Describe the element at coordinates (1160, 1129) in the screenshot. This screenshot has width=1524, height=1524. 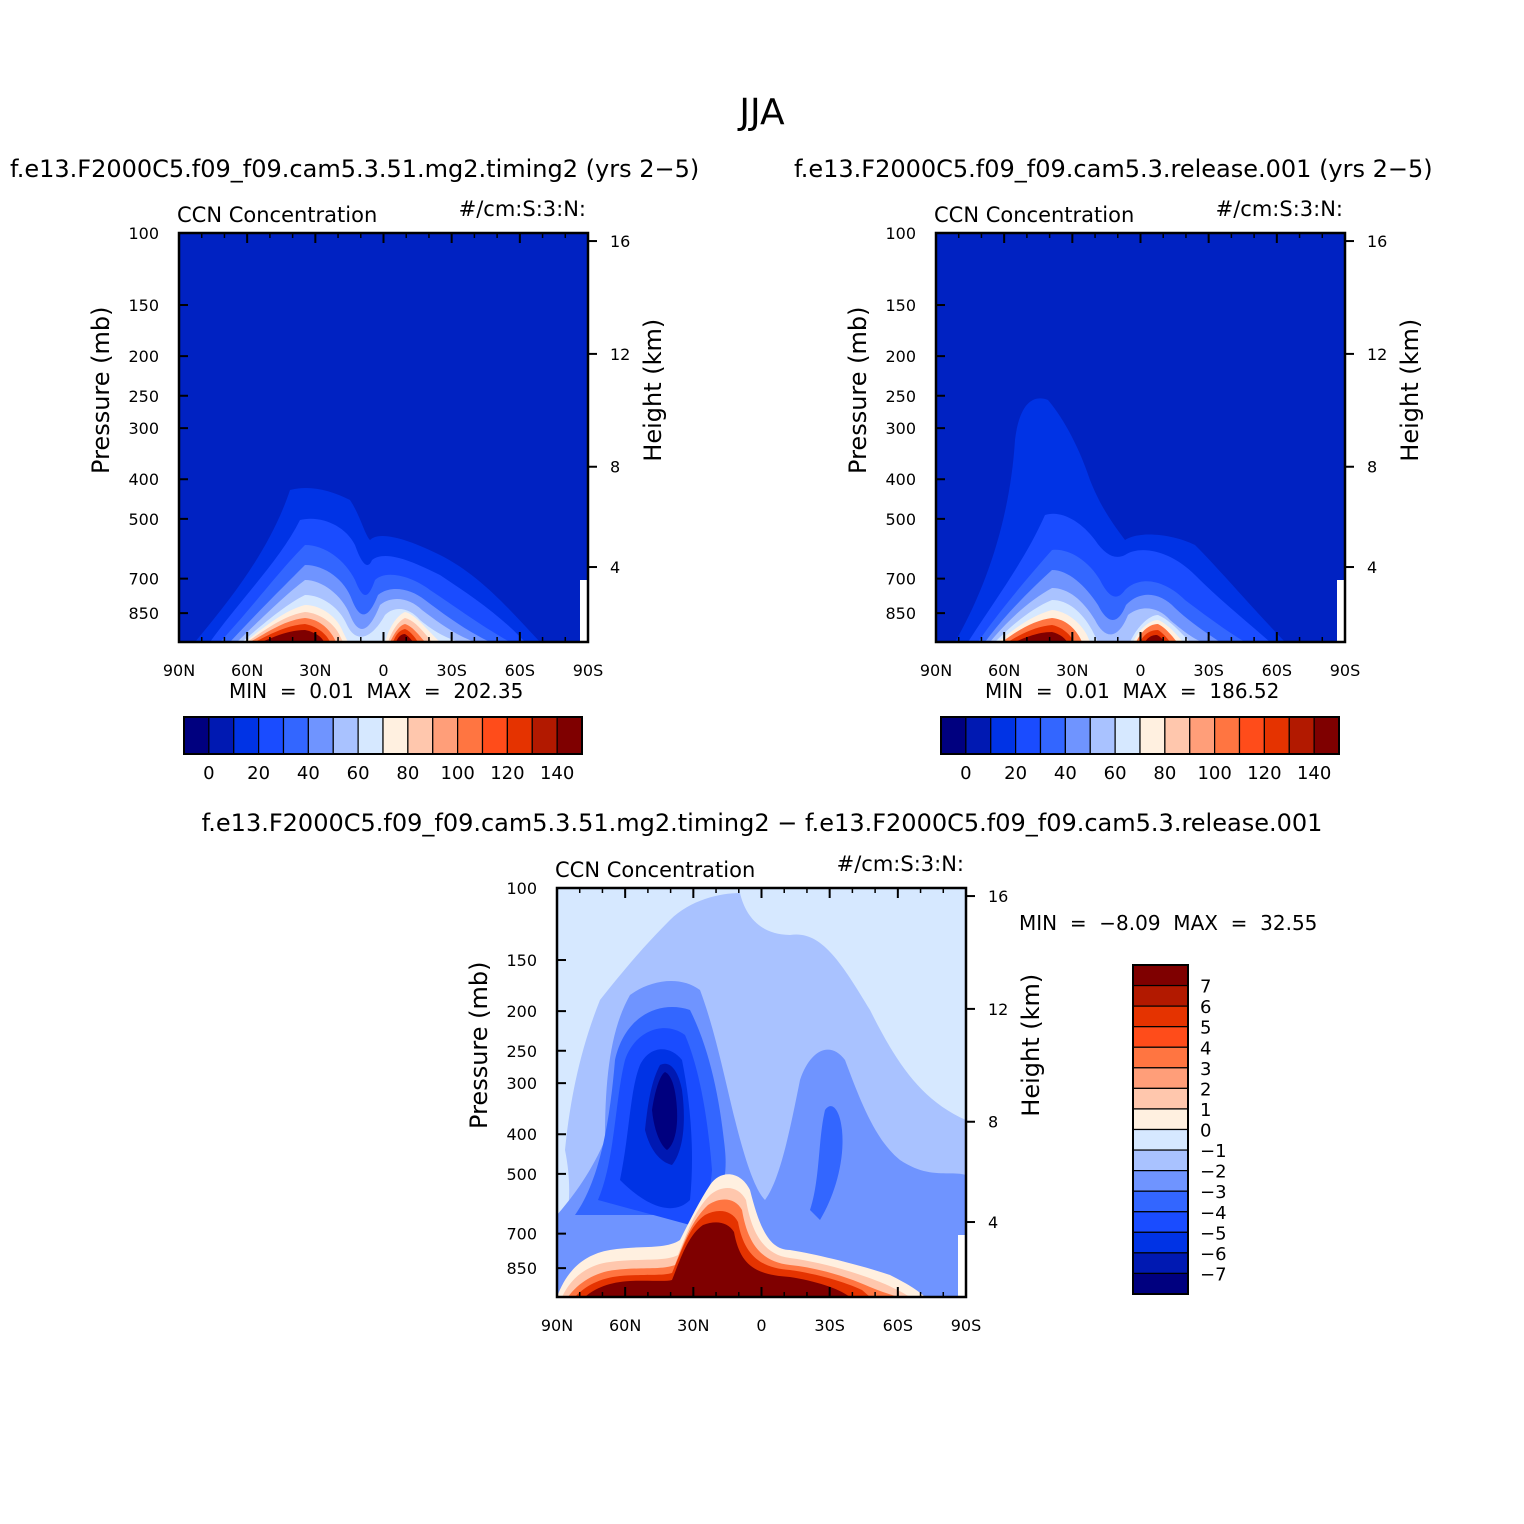
I see `diff-colorbar-frame` at that location.